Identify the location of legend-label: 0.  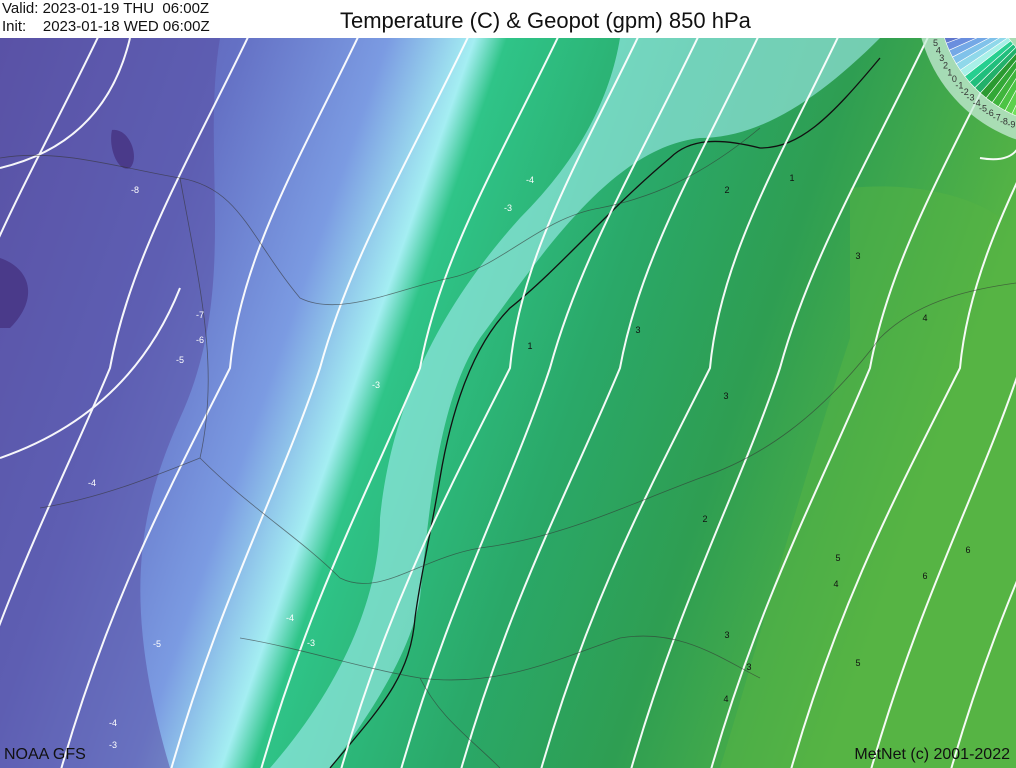
(954, 79).